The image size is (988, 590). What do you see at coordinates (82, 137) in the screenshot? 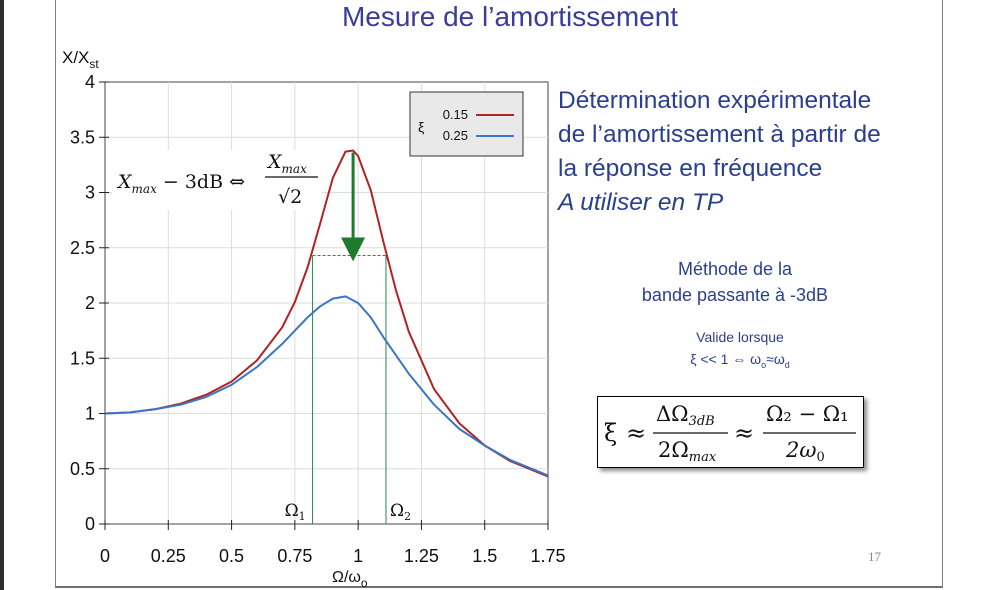
I see `y-tick-label: 3.5` at bounding box center [82, 137].